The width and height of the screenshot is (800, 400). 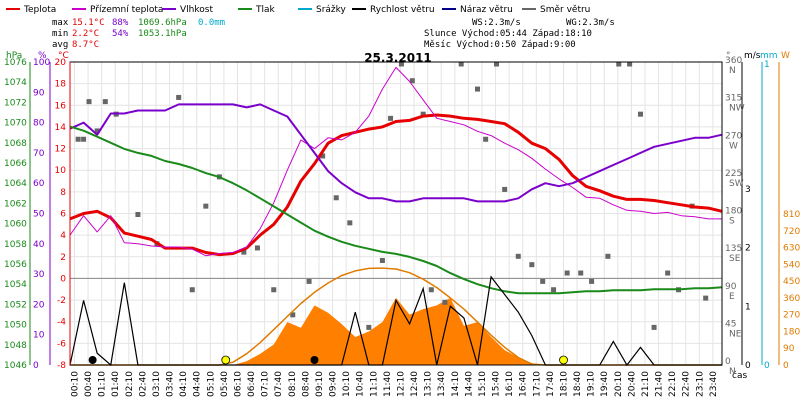 I want to click on temperature-tick: -4, so click(x=61, y=323).